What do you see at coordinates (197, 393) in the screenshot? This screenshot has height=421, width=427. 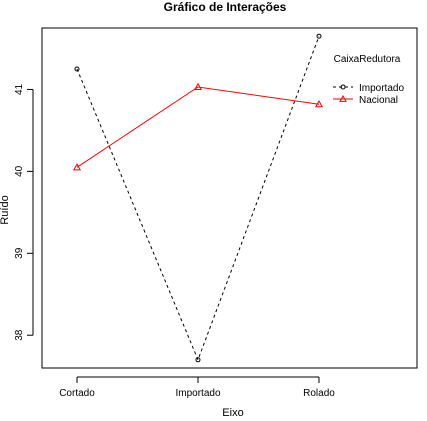 I see `x-tick-label: Importado` at bounding box center [197, 393].